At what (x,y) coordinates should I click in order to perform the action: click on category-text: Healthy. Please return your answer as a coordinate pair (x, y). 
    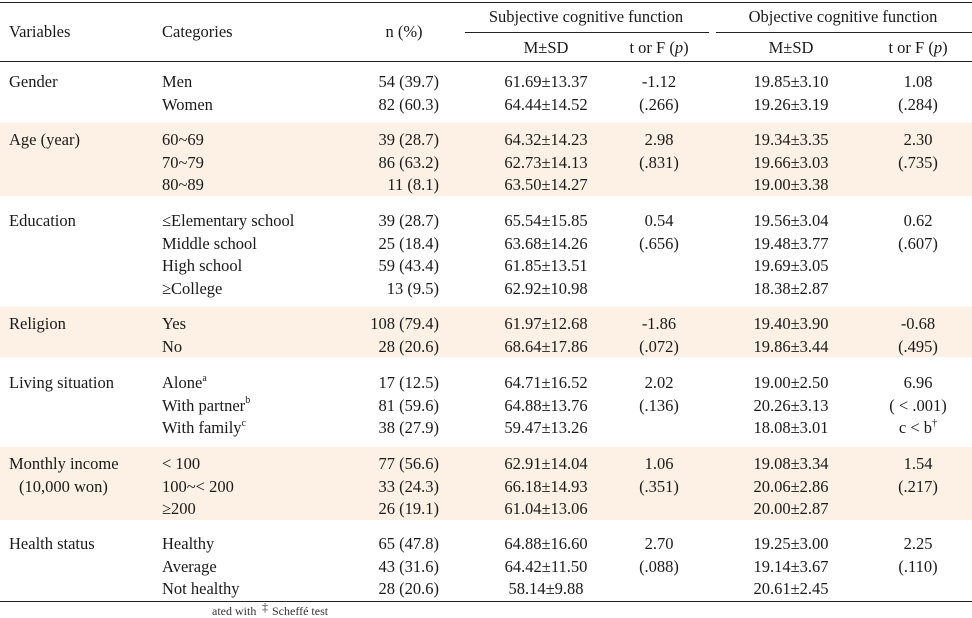
    Looking at the image, I should click on (188, 543).